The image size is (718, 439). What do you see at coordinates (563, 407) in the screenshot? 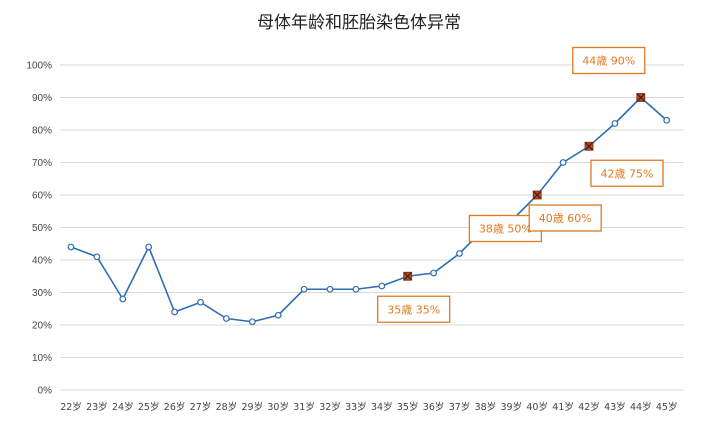
I see `x-tick-label: 41岁` at bounding box center [563, 407].